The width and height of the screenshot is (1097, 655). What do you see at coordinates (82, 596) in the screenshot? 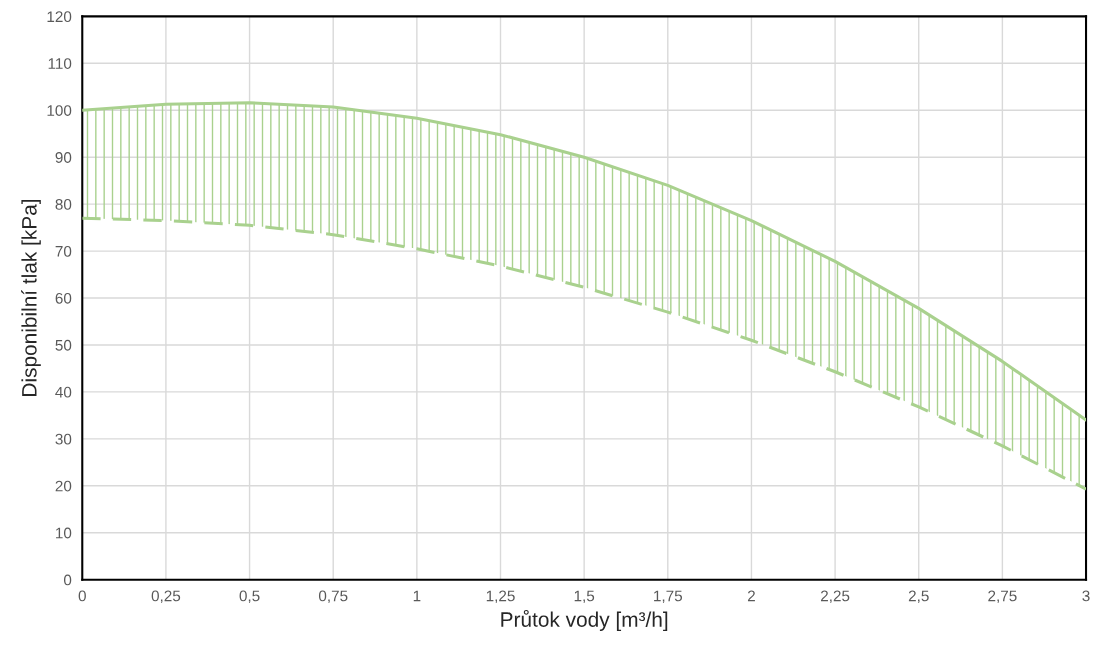
I see `x-tick-label: 0` at bounding box center [82, 596].